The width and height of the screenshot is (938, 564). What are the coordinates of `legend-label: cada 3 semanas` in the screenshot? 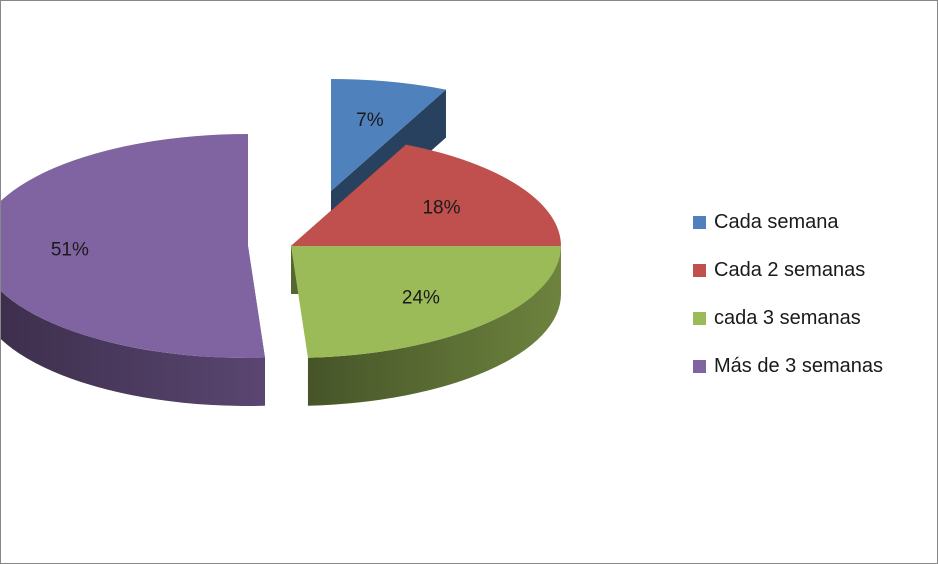 It's located at (787, 317).